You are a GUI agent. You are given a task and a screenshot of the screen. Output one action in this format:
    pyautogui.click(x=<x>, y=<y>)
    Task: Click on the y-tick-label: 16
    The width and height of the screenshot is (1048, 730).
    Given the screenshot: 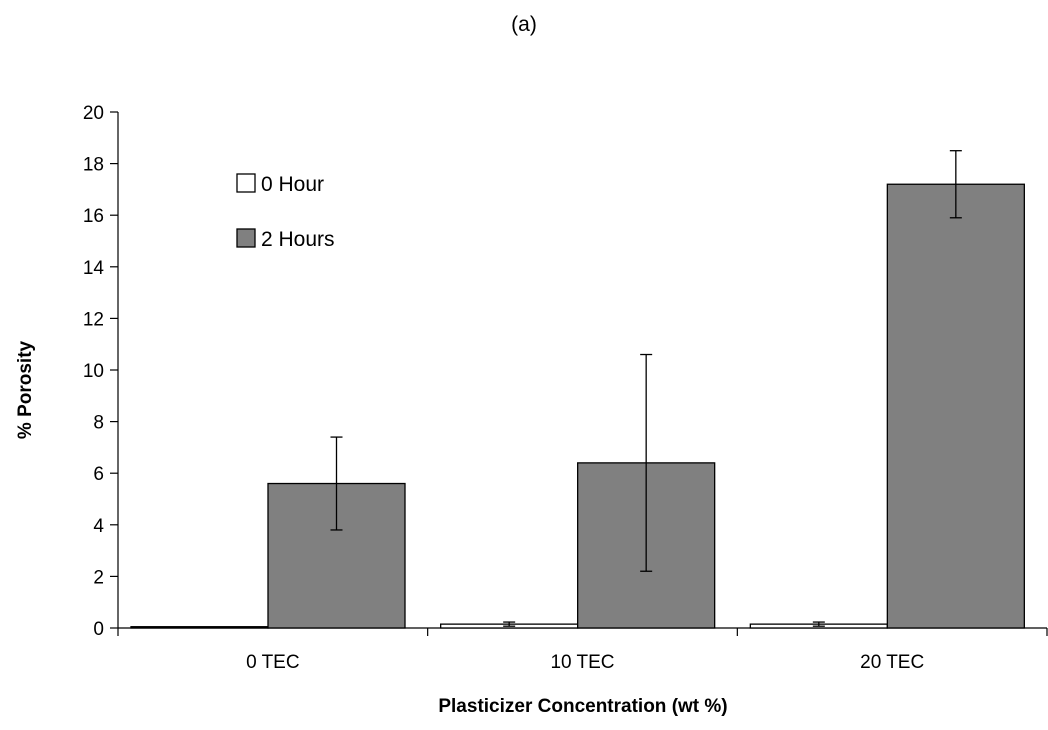 What is the action you would take?
    pyautogui.click(x=93, y=216)
    